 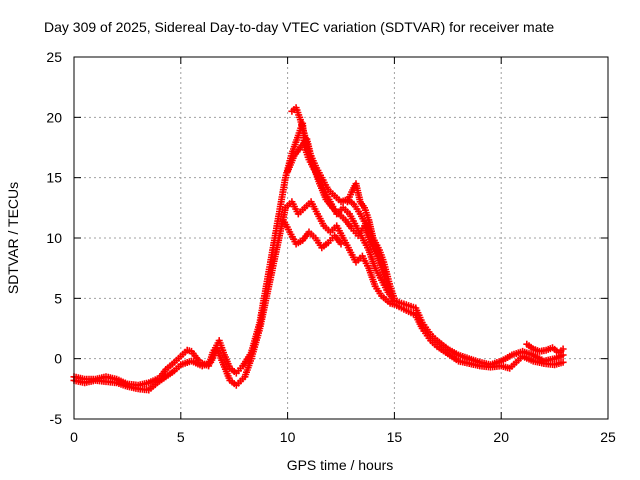 I want to click on x-tick-label: 10, so click(x=288, y=437).